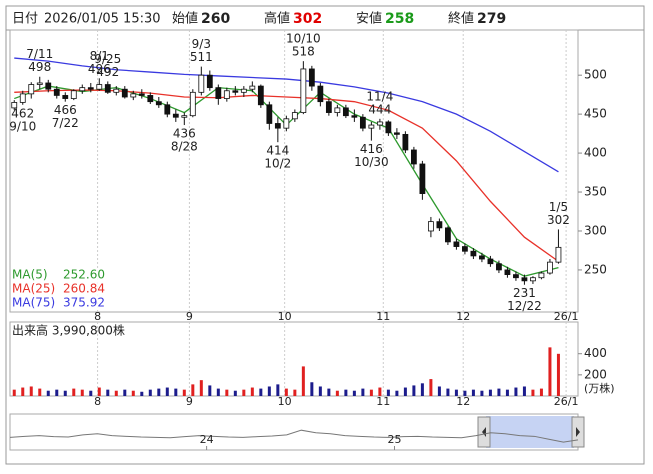 Image resolution: width=653 pixels, height=474 pixels. What do you see at coordinates (558, 220) in the screenshot?
I see `annotation-value: 302` at bounding box center [558, 220].